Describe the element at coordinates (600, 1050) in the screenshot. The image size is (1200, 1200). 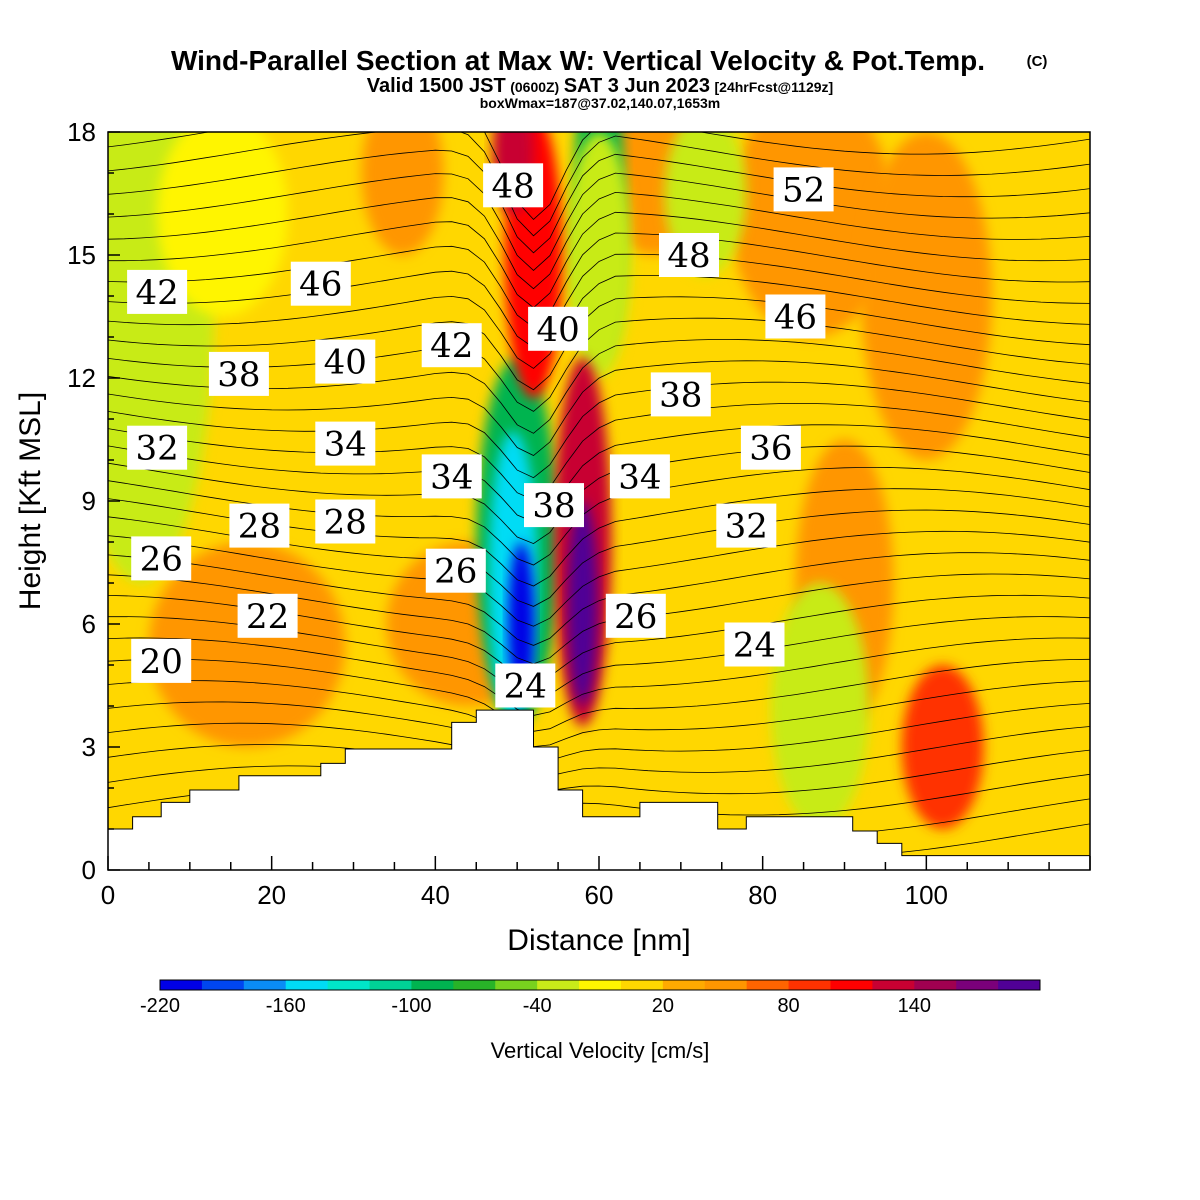
I see `colorbar-title: Vertical Velocity [cm/s]` at that location.